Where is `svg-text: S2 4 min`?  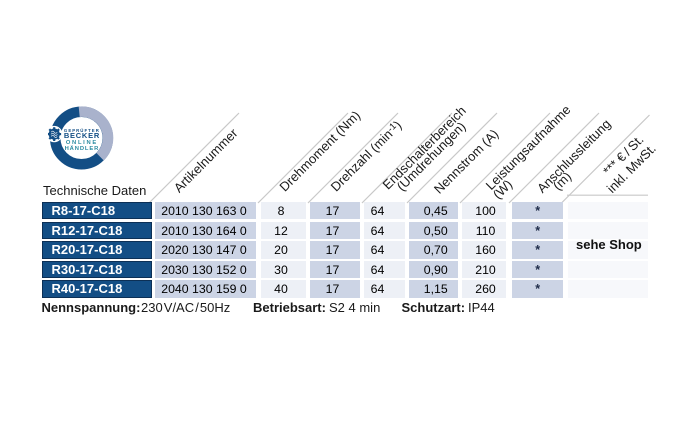 svg-text: S2 4 min is located at coordinates (354, 307).